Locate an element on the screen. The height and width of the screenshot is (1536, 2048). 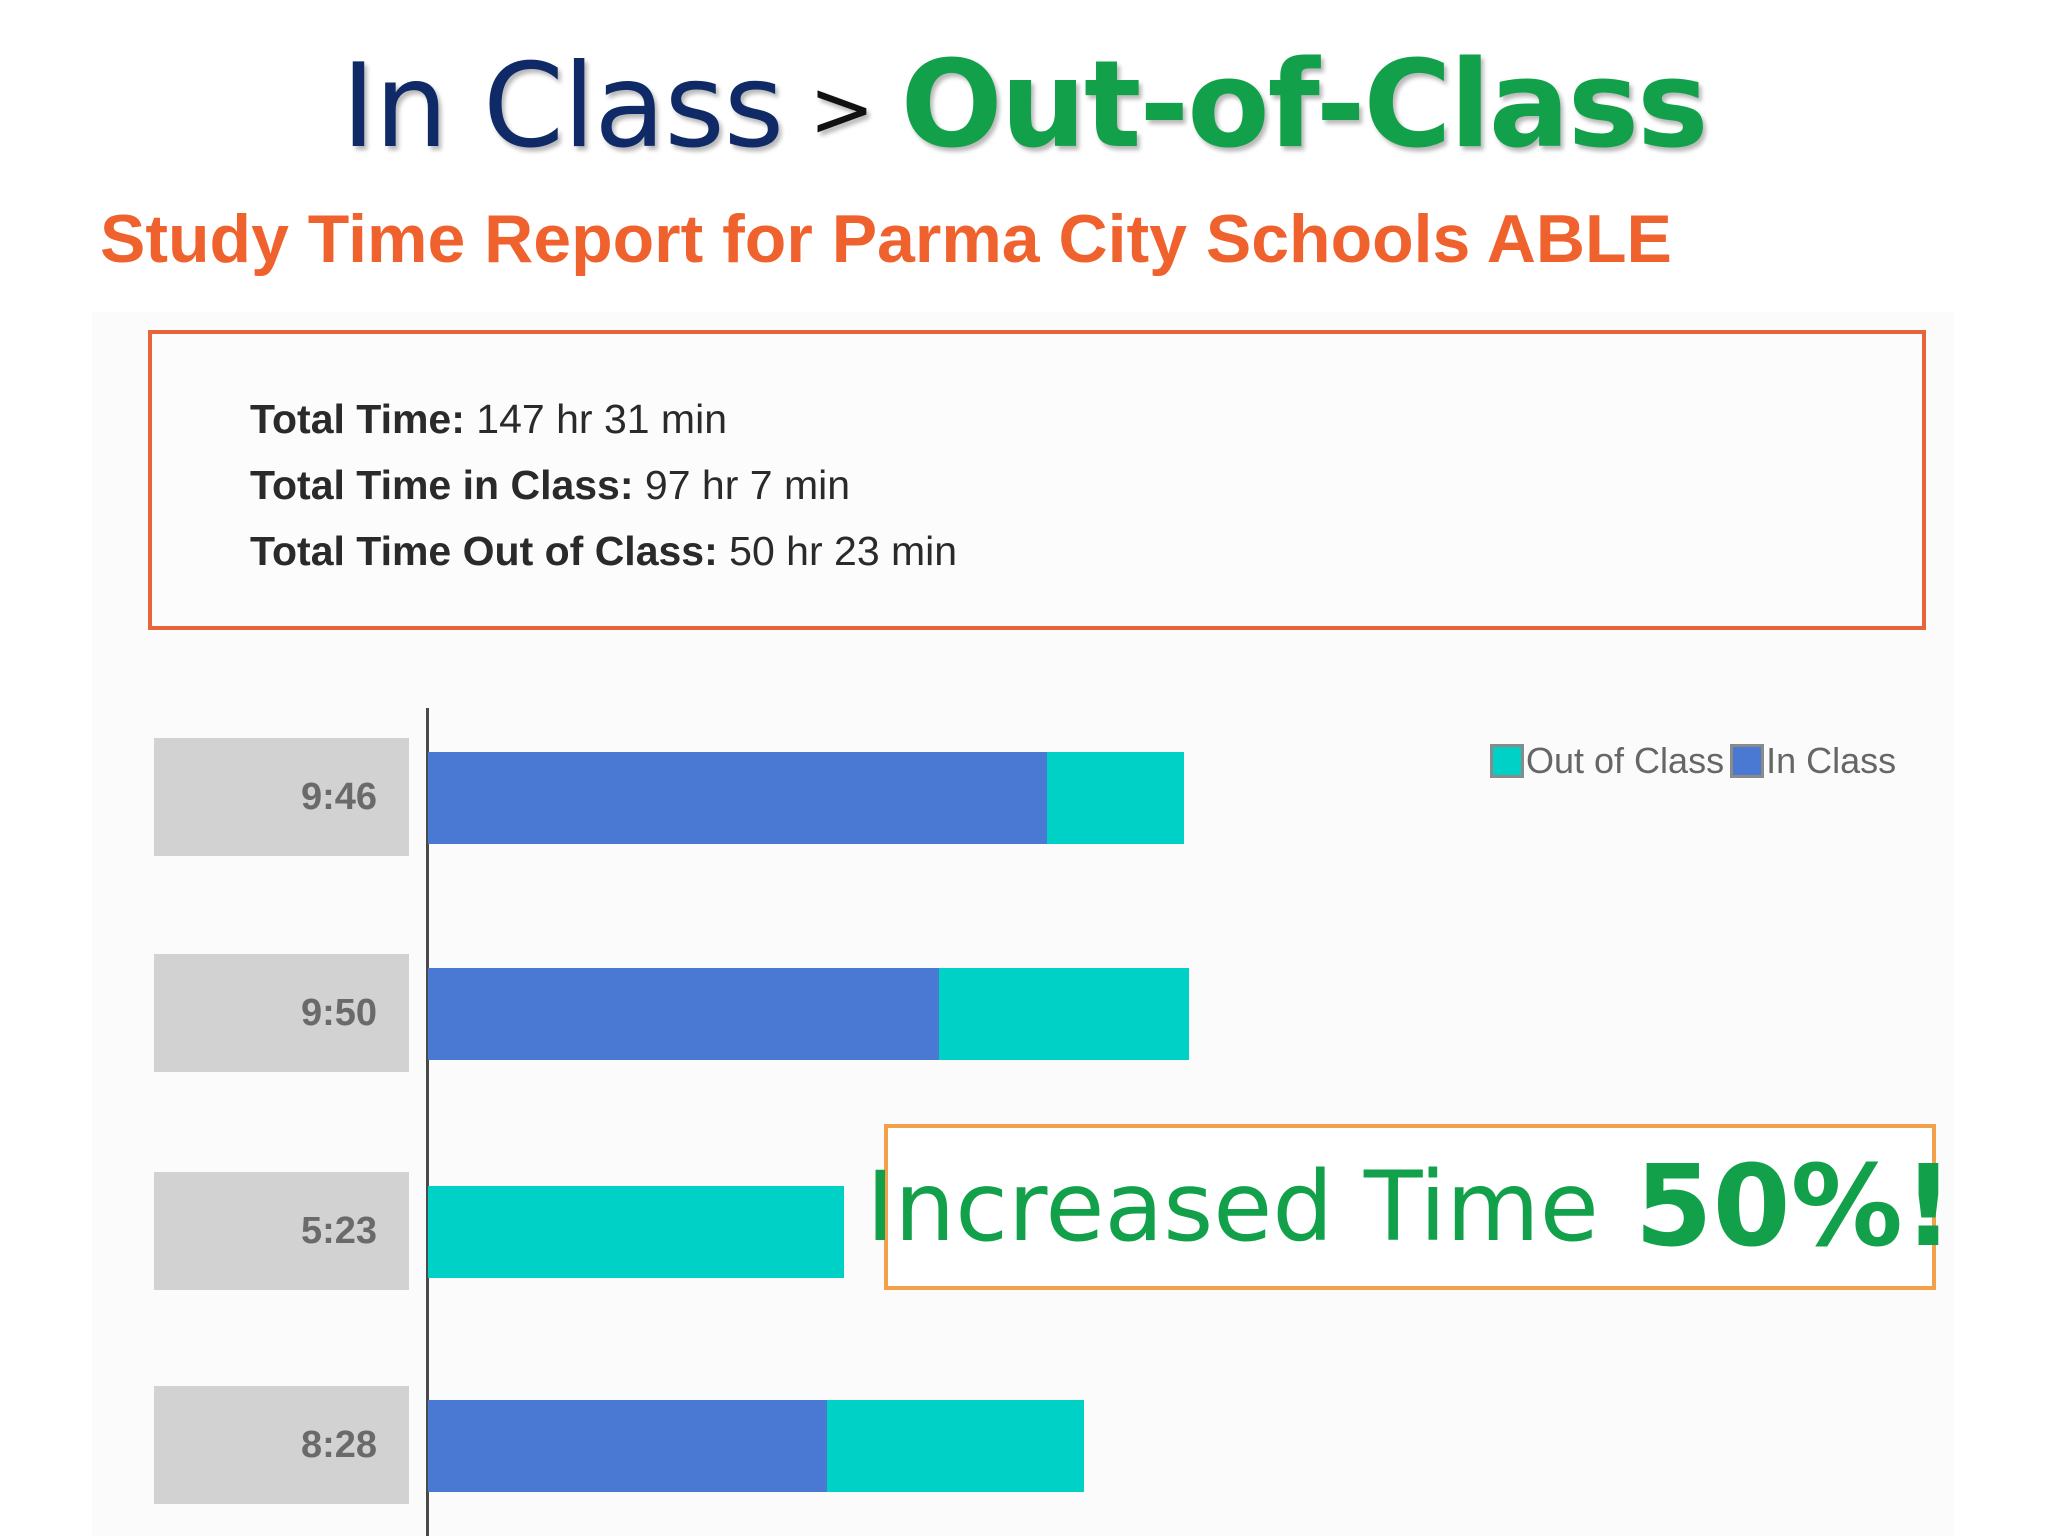
summary-value: 97 hr 7 min is located at coordinates (747, 485).